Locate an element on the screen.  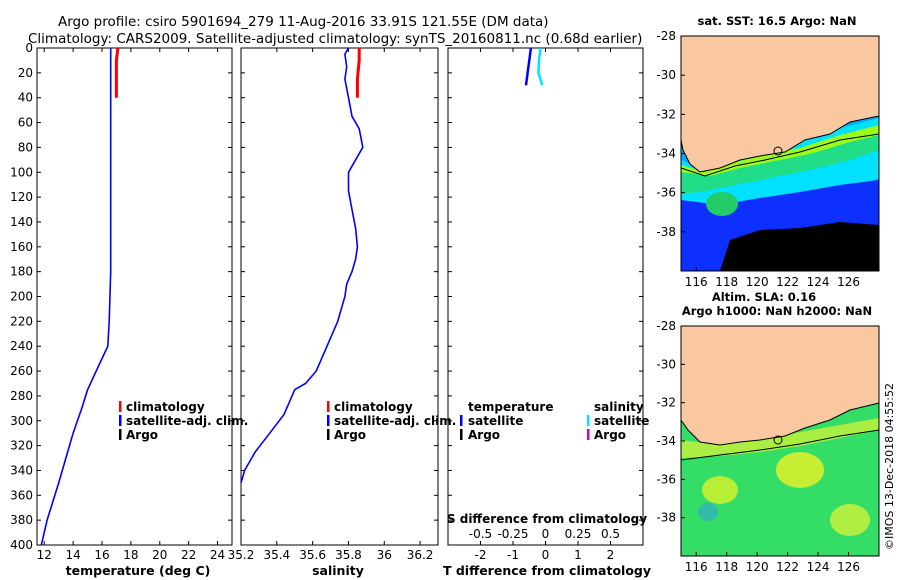
depth-tick-label: 360 is located at coordinates (21, 495).